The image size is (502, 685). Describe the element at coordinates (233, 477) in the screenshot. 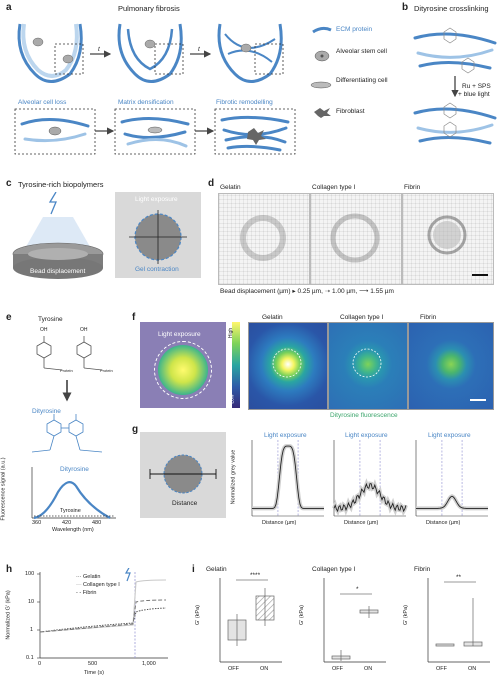

I see `g-ylabel: Normalized grey value` at that location.